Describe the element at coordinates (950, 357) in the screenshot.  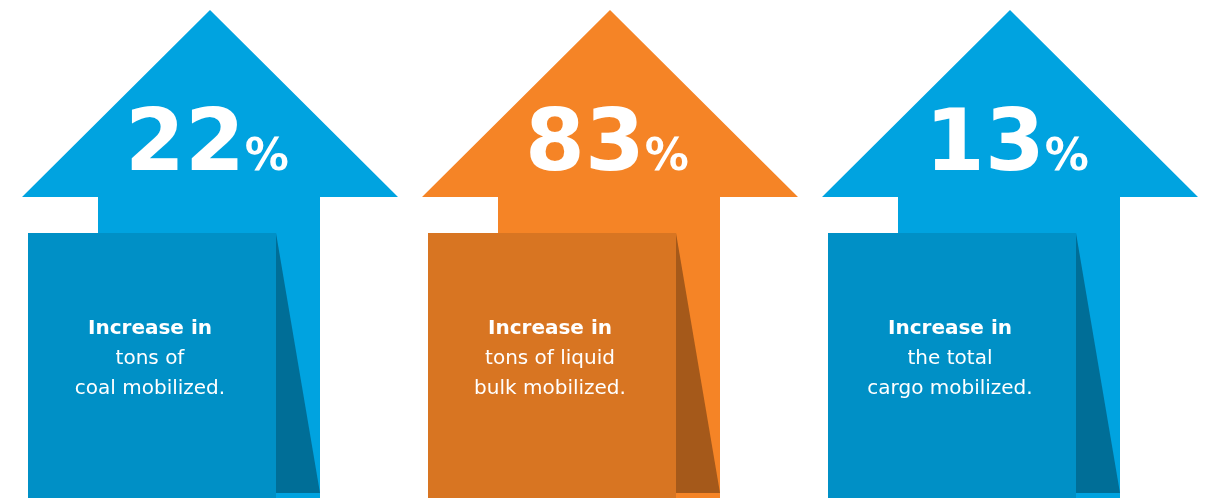
I see `category-label: Increase in the total cargo mobilized.` at that location.